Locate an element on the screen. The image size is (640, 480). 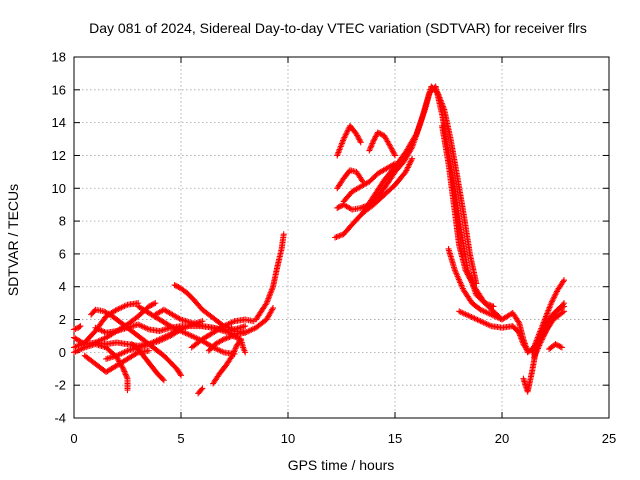
y-tick-label: 18 is located at coordinates (59, 57).